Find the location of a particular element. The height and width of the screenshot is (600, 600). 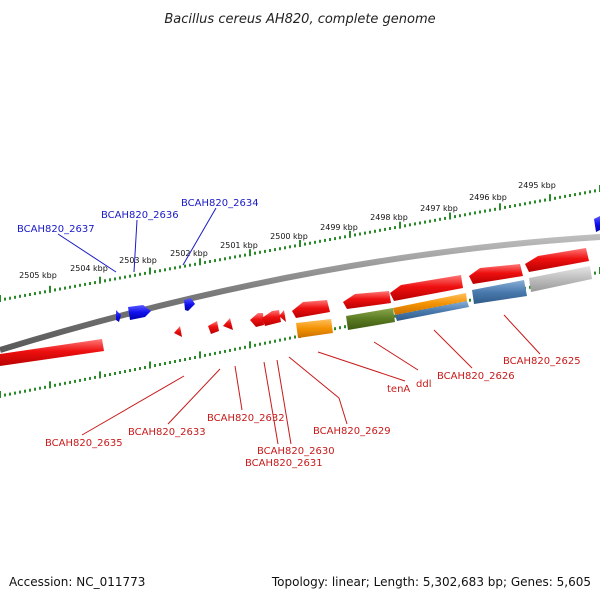

gene-forward-edge is located at coordinates (597, 224).